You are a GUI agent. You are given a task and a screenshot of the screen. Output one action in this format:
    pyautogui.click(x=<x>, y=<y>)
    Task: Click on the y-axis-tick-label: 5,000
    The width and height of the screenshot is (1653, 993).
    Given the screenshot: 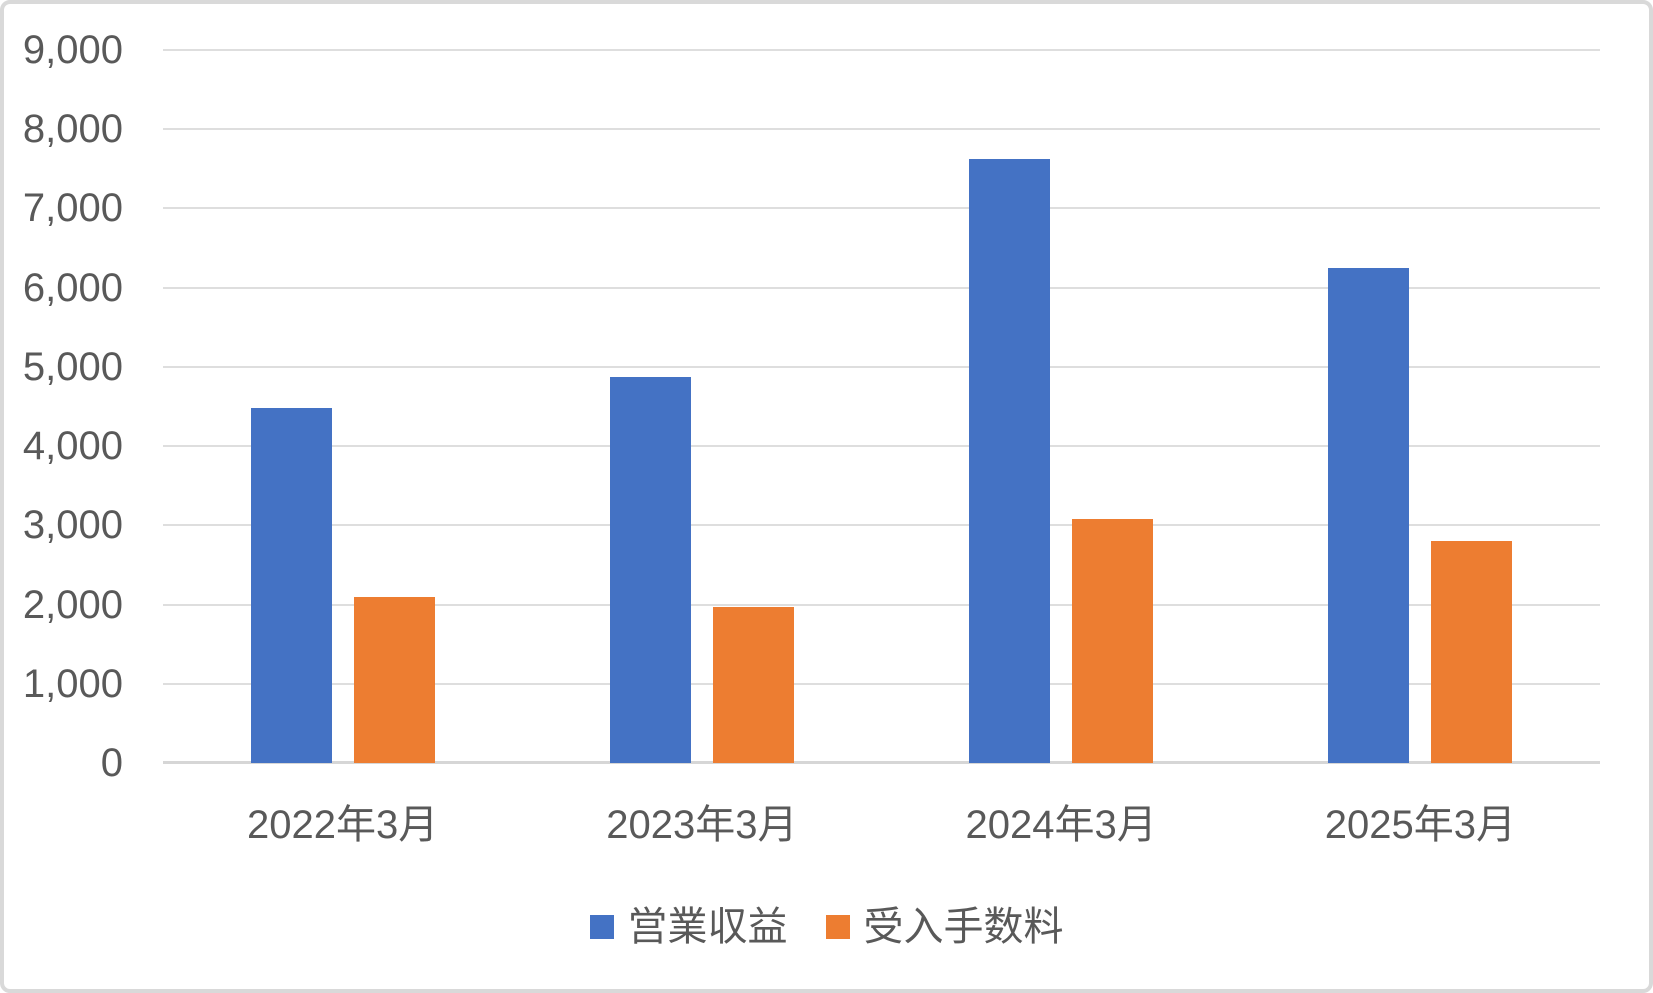 What is the action you would take?
    pyautogui.click(x=72, y=366)
    